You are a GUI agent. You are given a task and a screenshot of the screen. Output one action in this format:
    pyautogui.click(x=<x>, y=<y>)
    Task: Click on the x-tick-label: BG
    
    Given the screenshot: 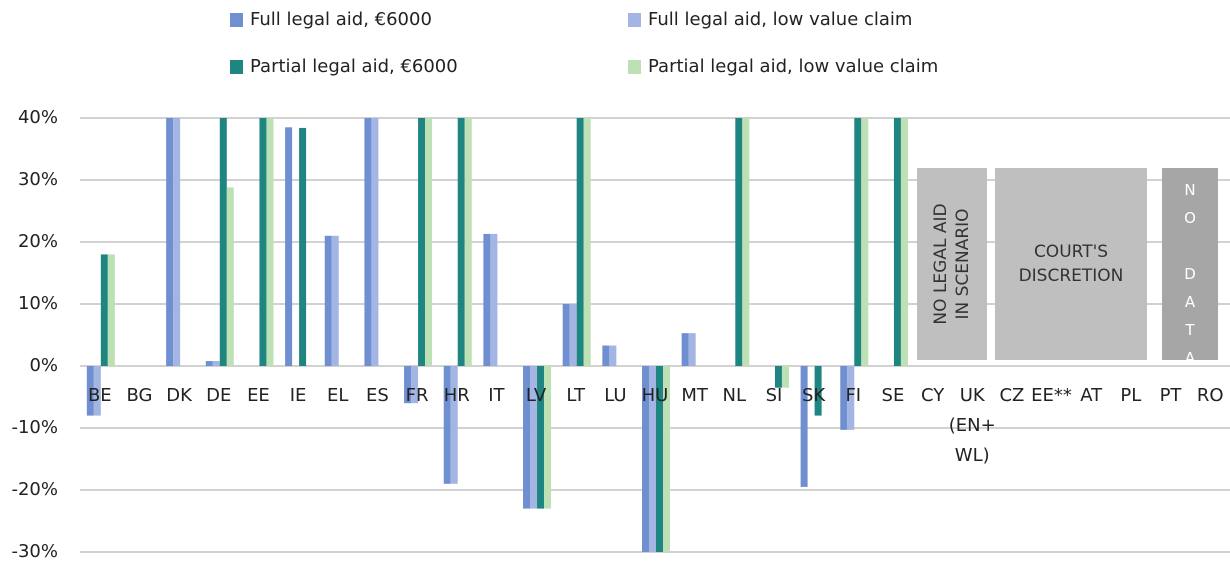 What is the action you would take?
    pyautogui.click(x=139, y=395)
    